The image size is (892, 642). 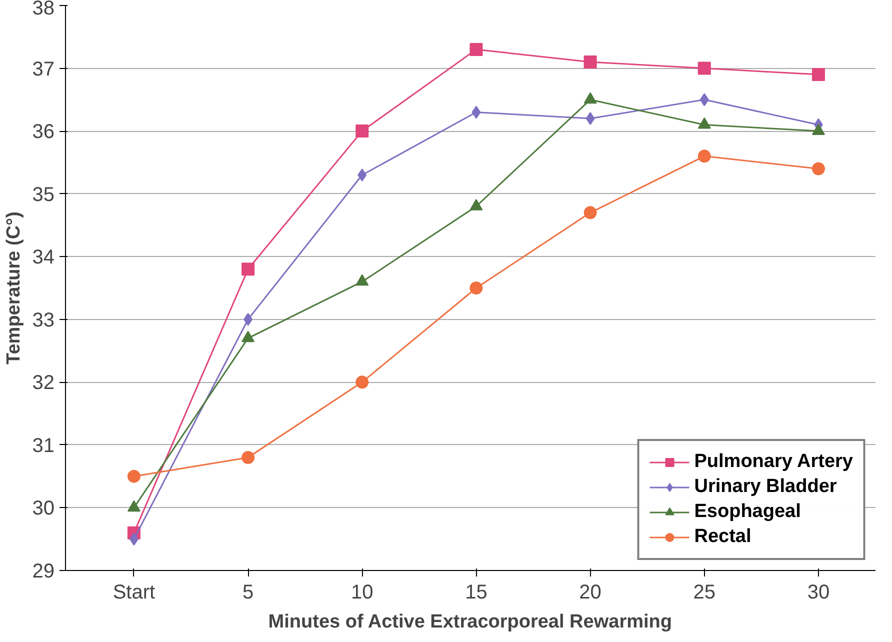 I want to click on y-tick-label: 29, so click(x=43, y=571).